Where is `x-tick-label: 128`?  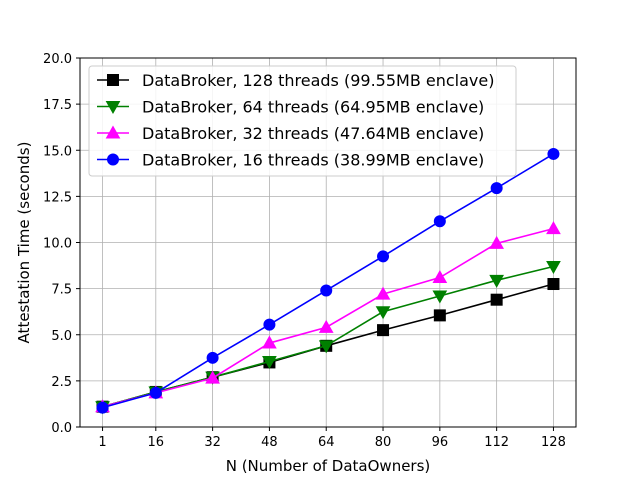 x-tick-label: 128 is located at coordinates (553, 442).